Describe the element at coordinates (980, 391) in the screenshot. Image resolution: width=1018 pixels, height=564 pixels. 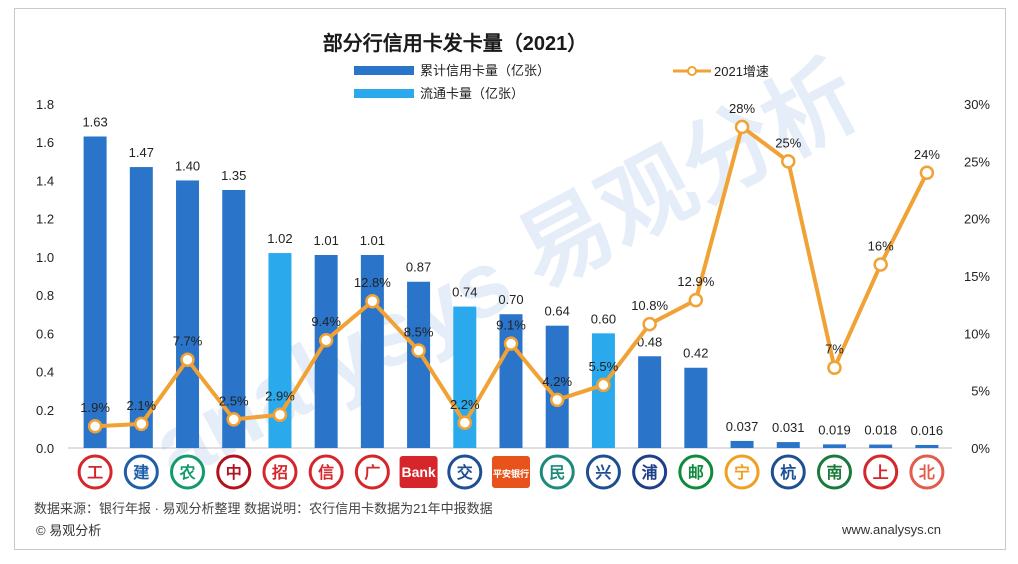
I see `y-right-tick-label: 5%` at that location.